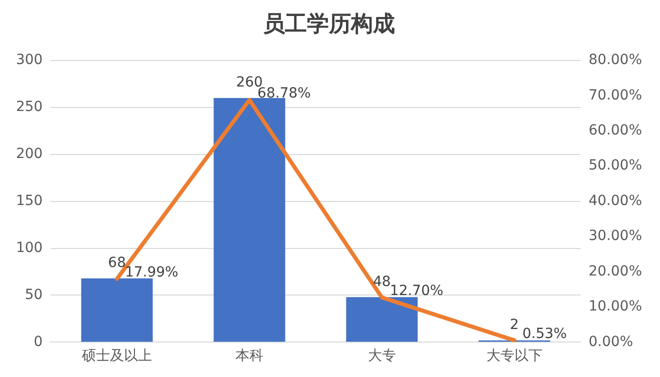  I want to click on y-tick-label: 0, so click(38, 342).